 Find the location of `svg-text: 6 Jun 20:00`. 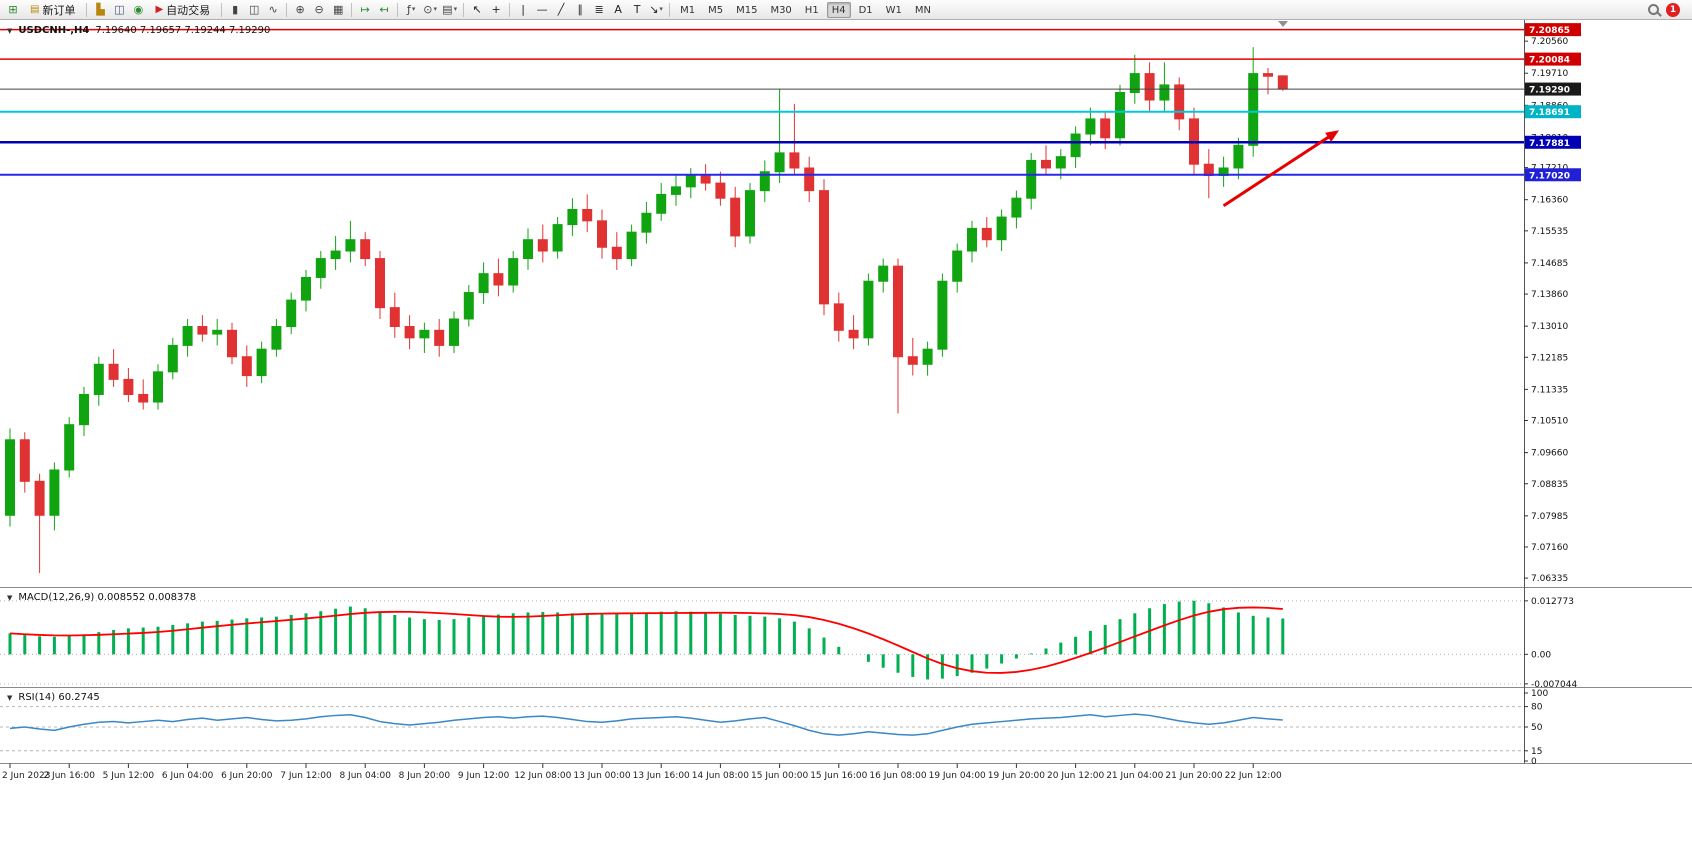

svg-text: 6 Jun 20:00 is located at coordinates (247, 776).